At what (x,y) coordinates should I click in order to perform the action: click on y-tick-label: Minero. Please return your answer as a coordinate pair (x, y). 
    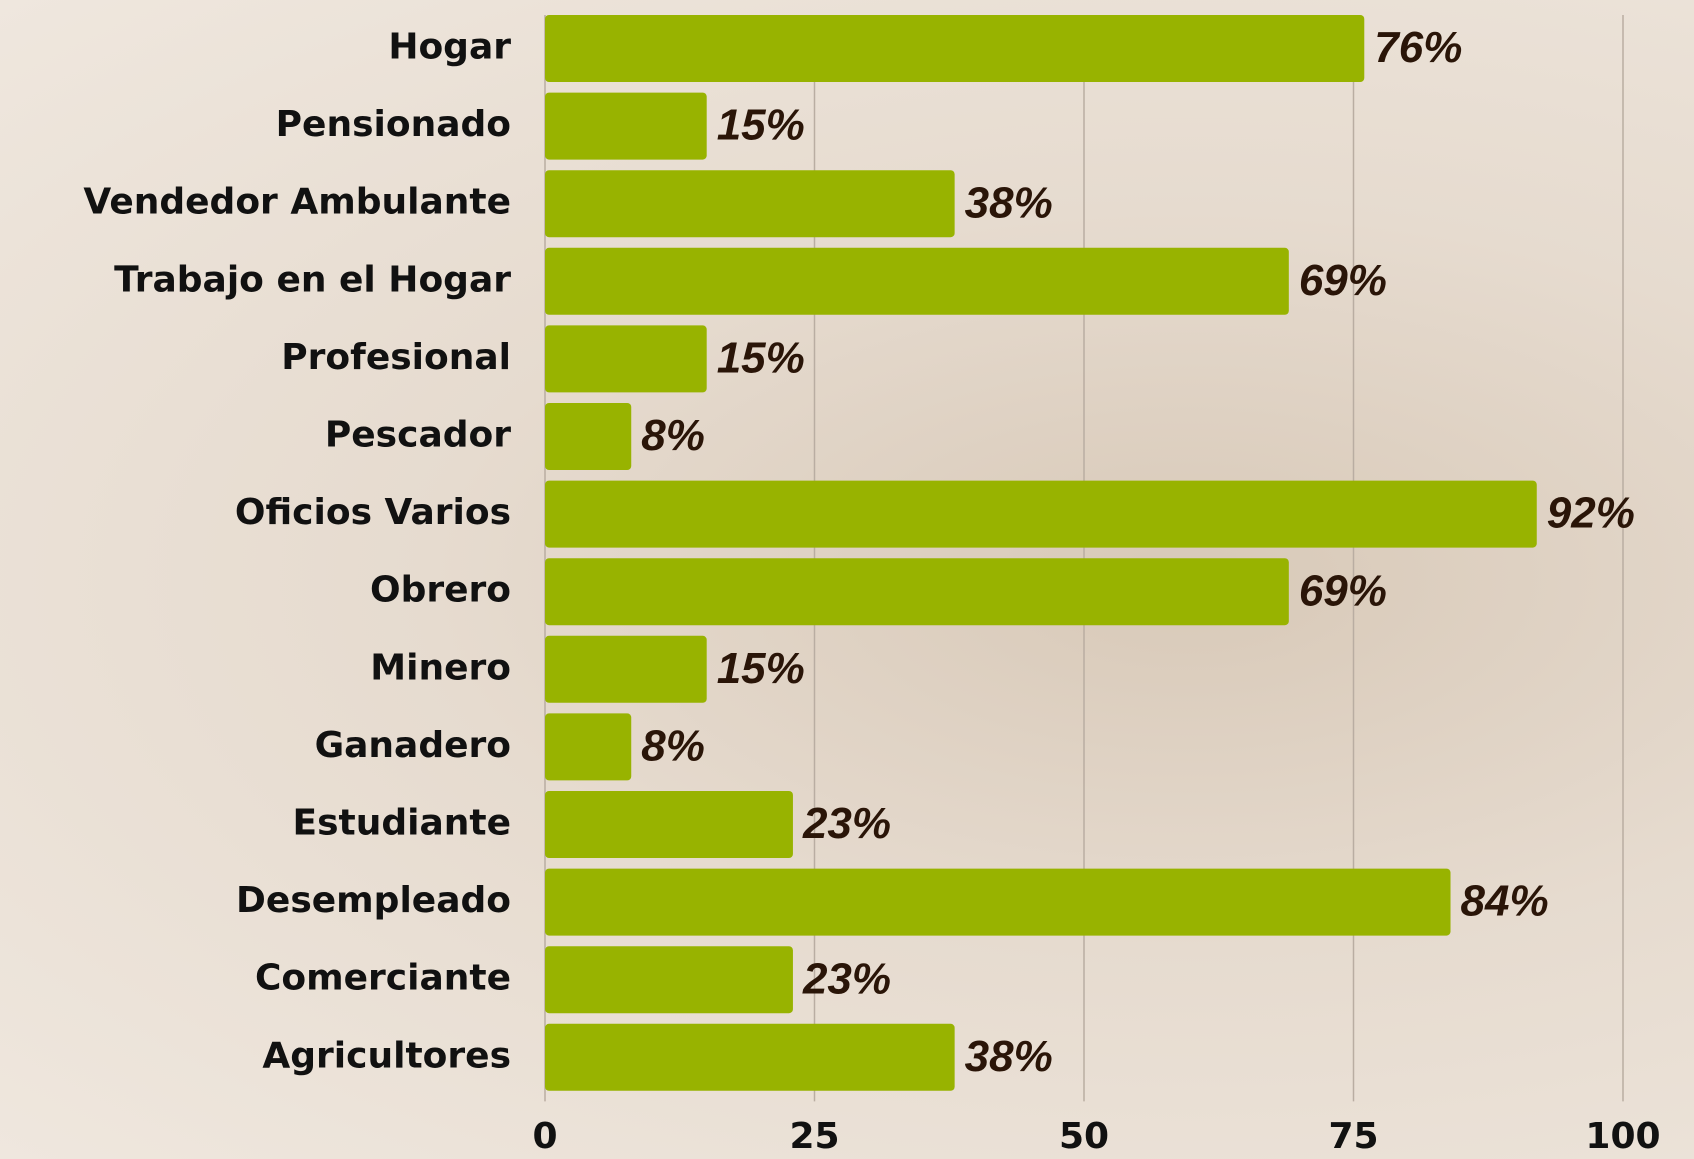
    Looking at the image, I should click on (440, 667).